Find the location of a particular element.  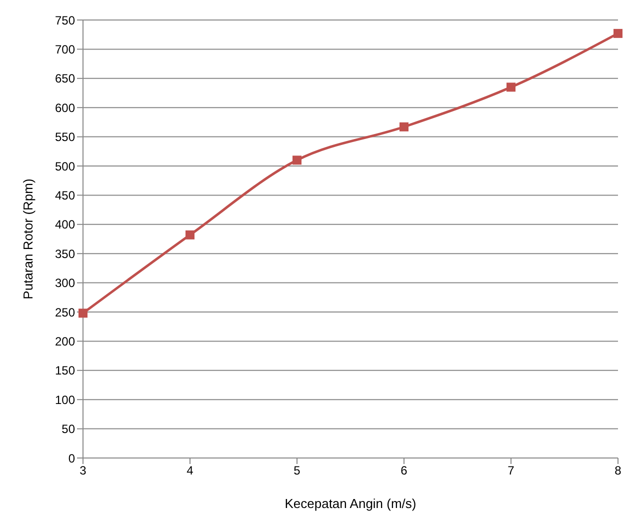

y-tick-label: 200 is located at coordinates (65, 341).